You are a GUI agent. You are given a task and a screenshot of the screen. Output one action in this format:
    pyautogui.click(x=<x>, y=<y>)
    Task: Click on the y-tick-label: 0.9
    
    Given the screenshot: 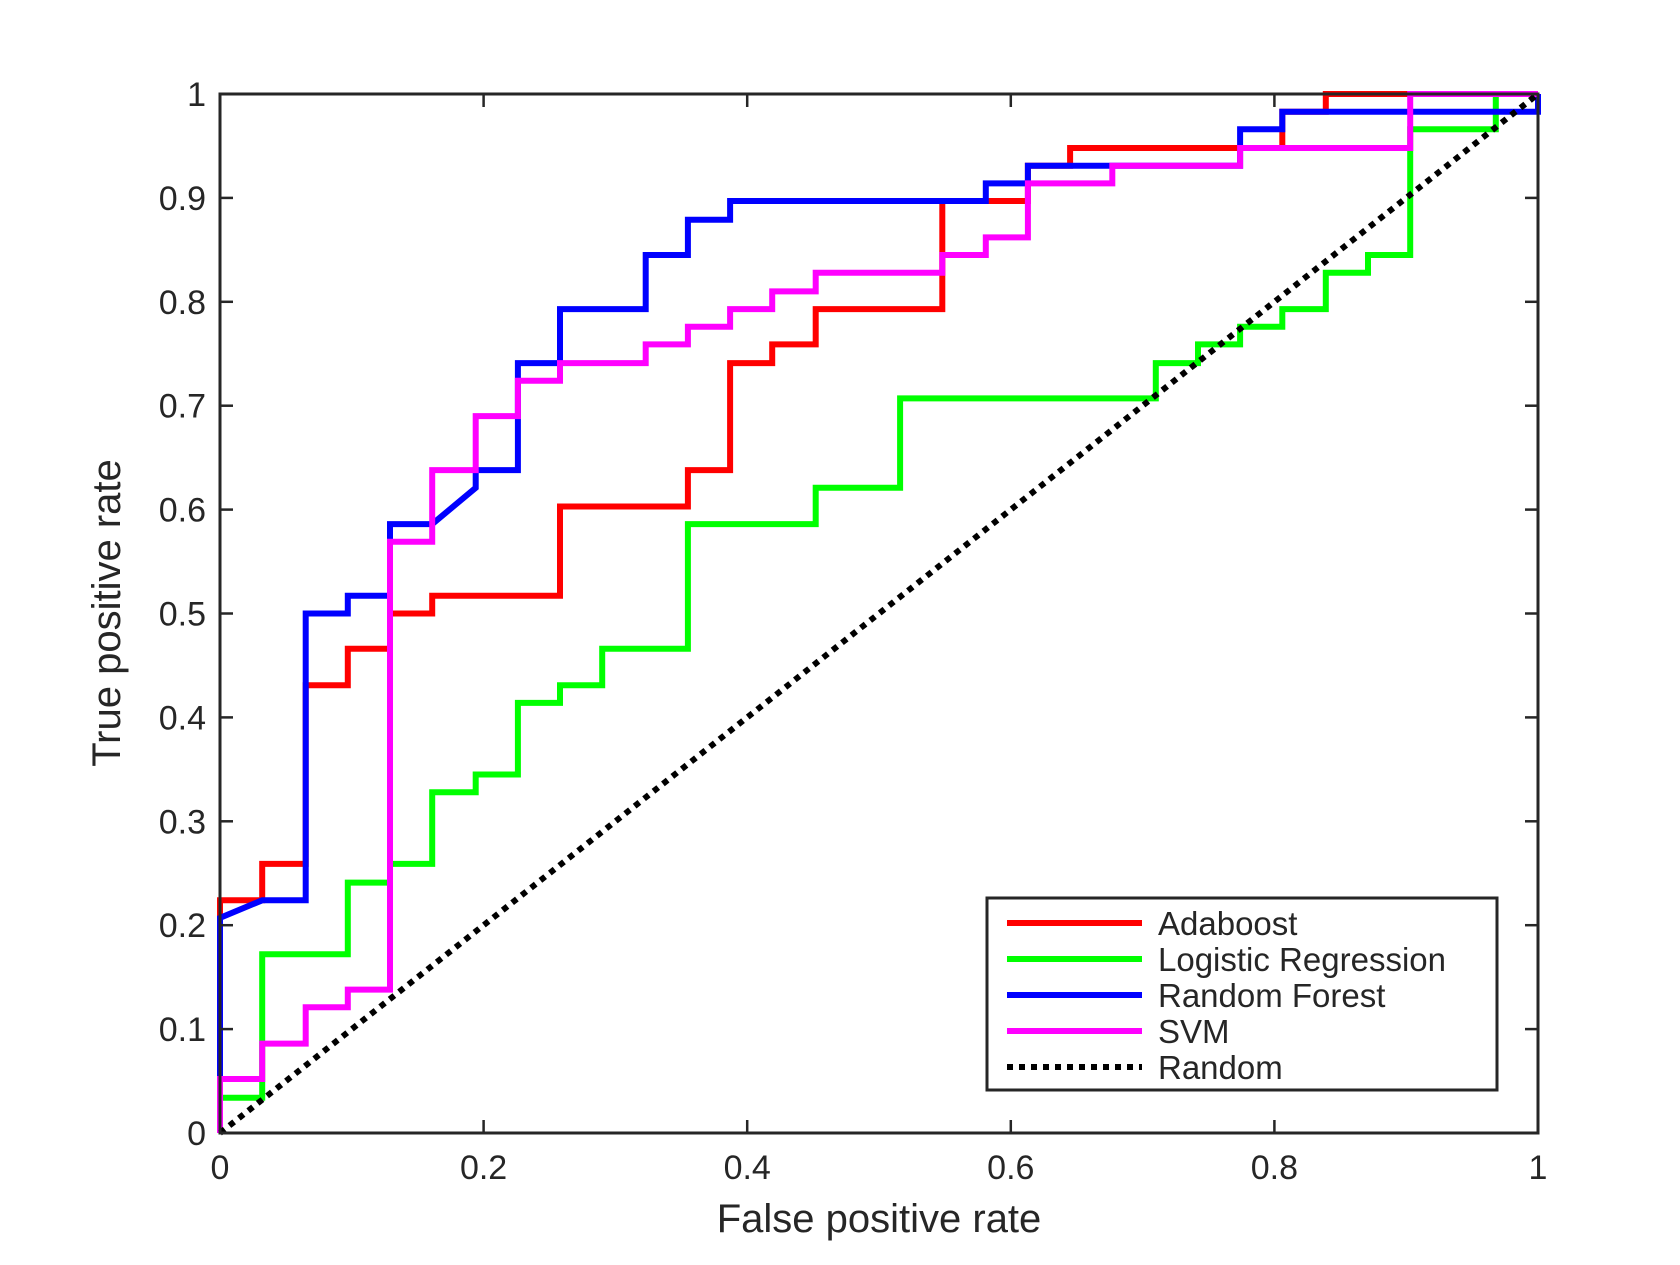 What is the action you would take?
    pyautogui.click(x=182, y=199)
    